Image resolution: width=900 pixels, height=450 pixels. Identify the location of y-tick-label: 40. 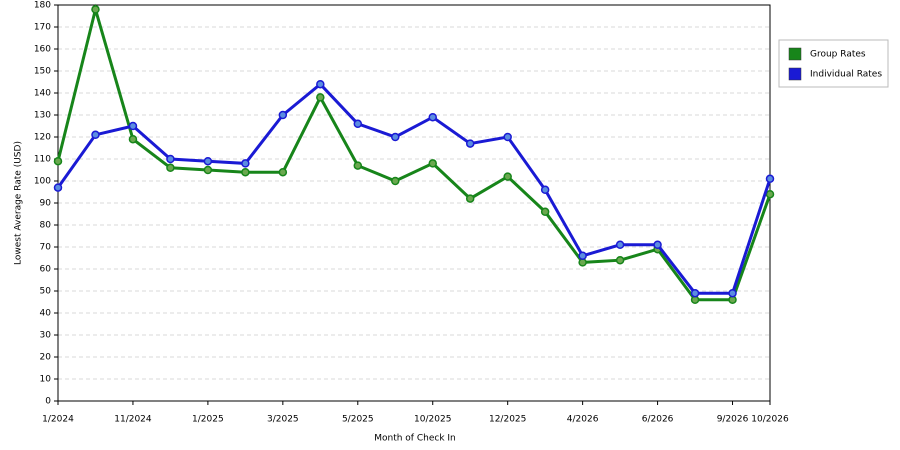
(46, 314).